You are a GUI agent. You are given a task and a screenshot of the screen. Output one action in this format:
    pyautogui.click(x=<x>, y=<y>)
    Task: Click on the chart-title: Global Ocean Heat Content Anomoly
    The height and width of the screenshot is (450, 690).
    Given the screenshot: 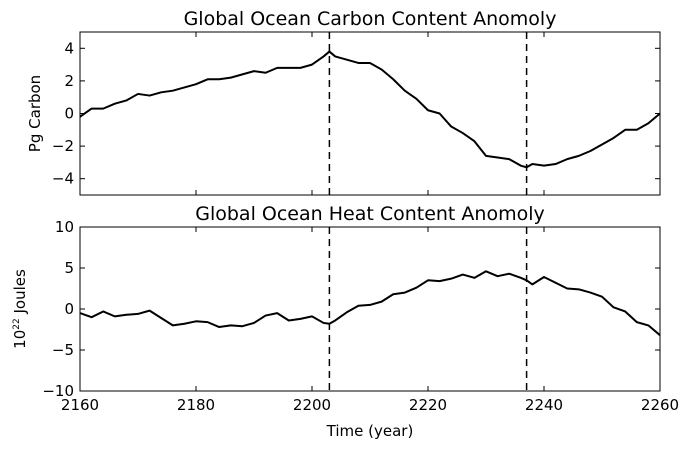 What is the action you would take?
    pyautogui.click(x=370, y=214)
    